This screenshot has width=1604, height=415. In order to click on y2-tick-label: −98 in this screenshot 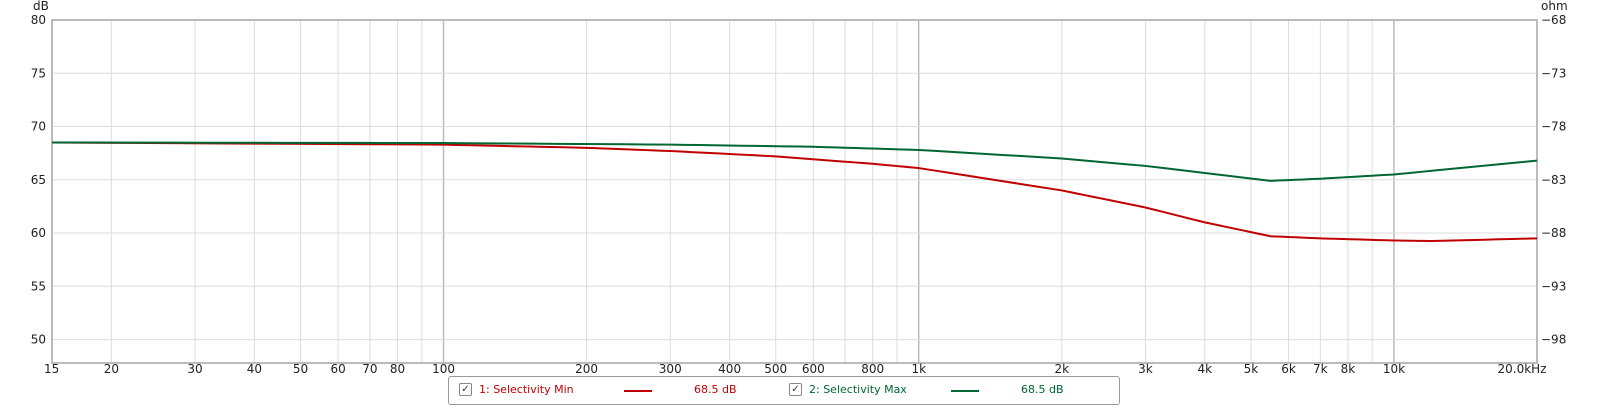, I will do `click(1553, 340)`.